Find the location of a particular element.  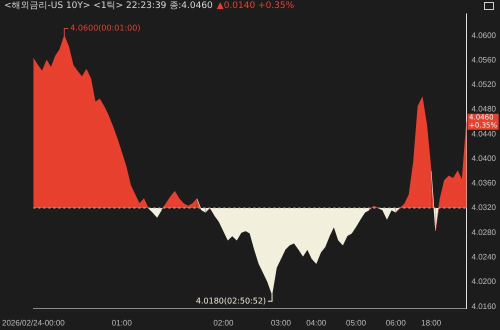

chart-title: <해외금리-US 10Y> <1틱> 22:23:39 종:4.0460 is located at coordinates (108, 6).